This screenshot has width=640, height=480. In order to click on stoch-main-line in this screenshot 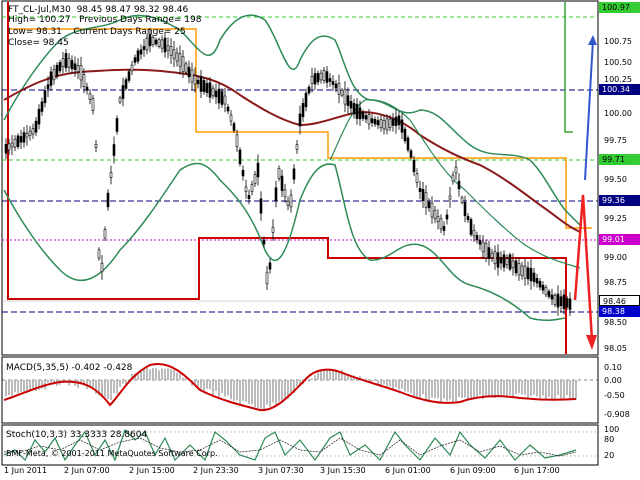, I will do `click(290, 445)`.